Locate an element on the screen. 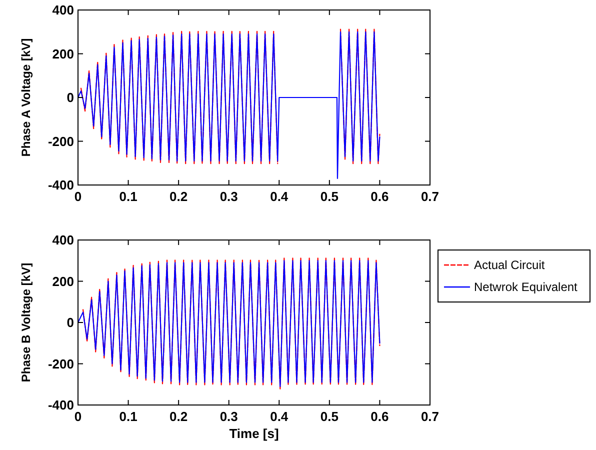 This screenshot has height=450, width=596. legend-label: Actual Circuit is located at coordinates (510, 265).